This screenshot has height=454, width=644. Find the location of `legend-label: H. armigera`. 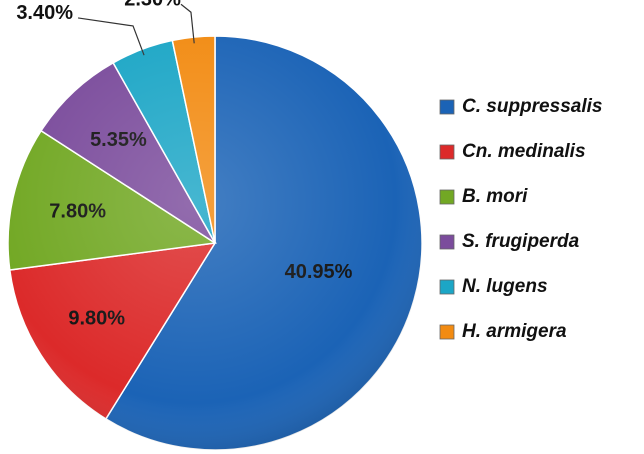

legend-label: H. armigera is located at coordinates (514, 331).